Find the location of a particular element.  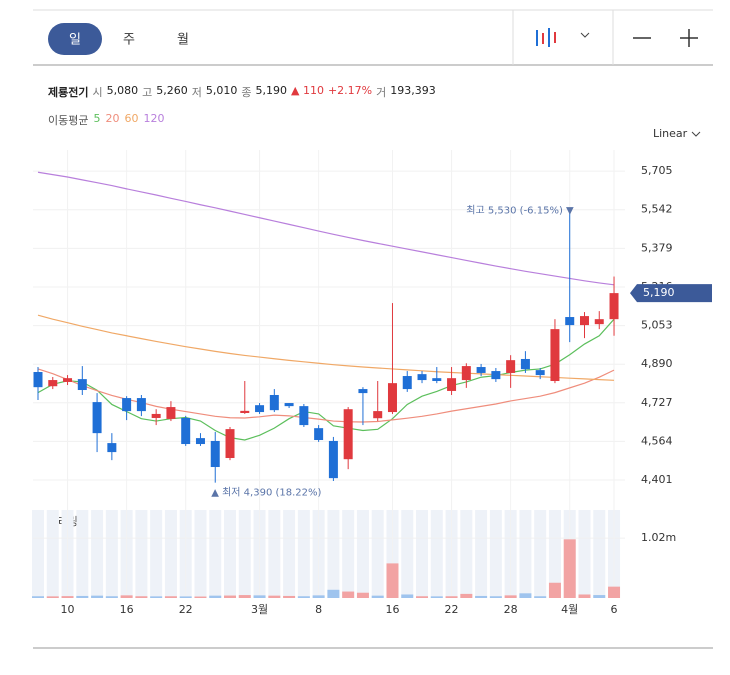

x-tick-label: 3월 is located at coordinates (259, 609).